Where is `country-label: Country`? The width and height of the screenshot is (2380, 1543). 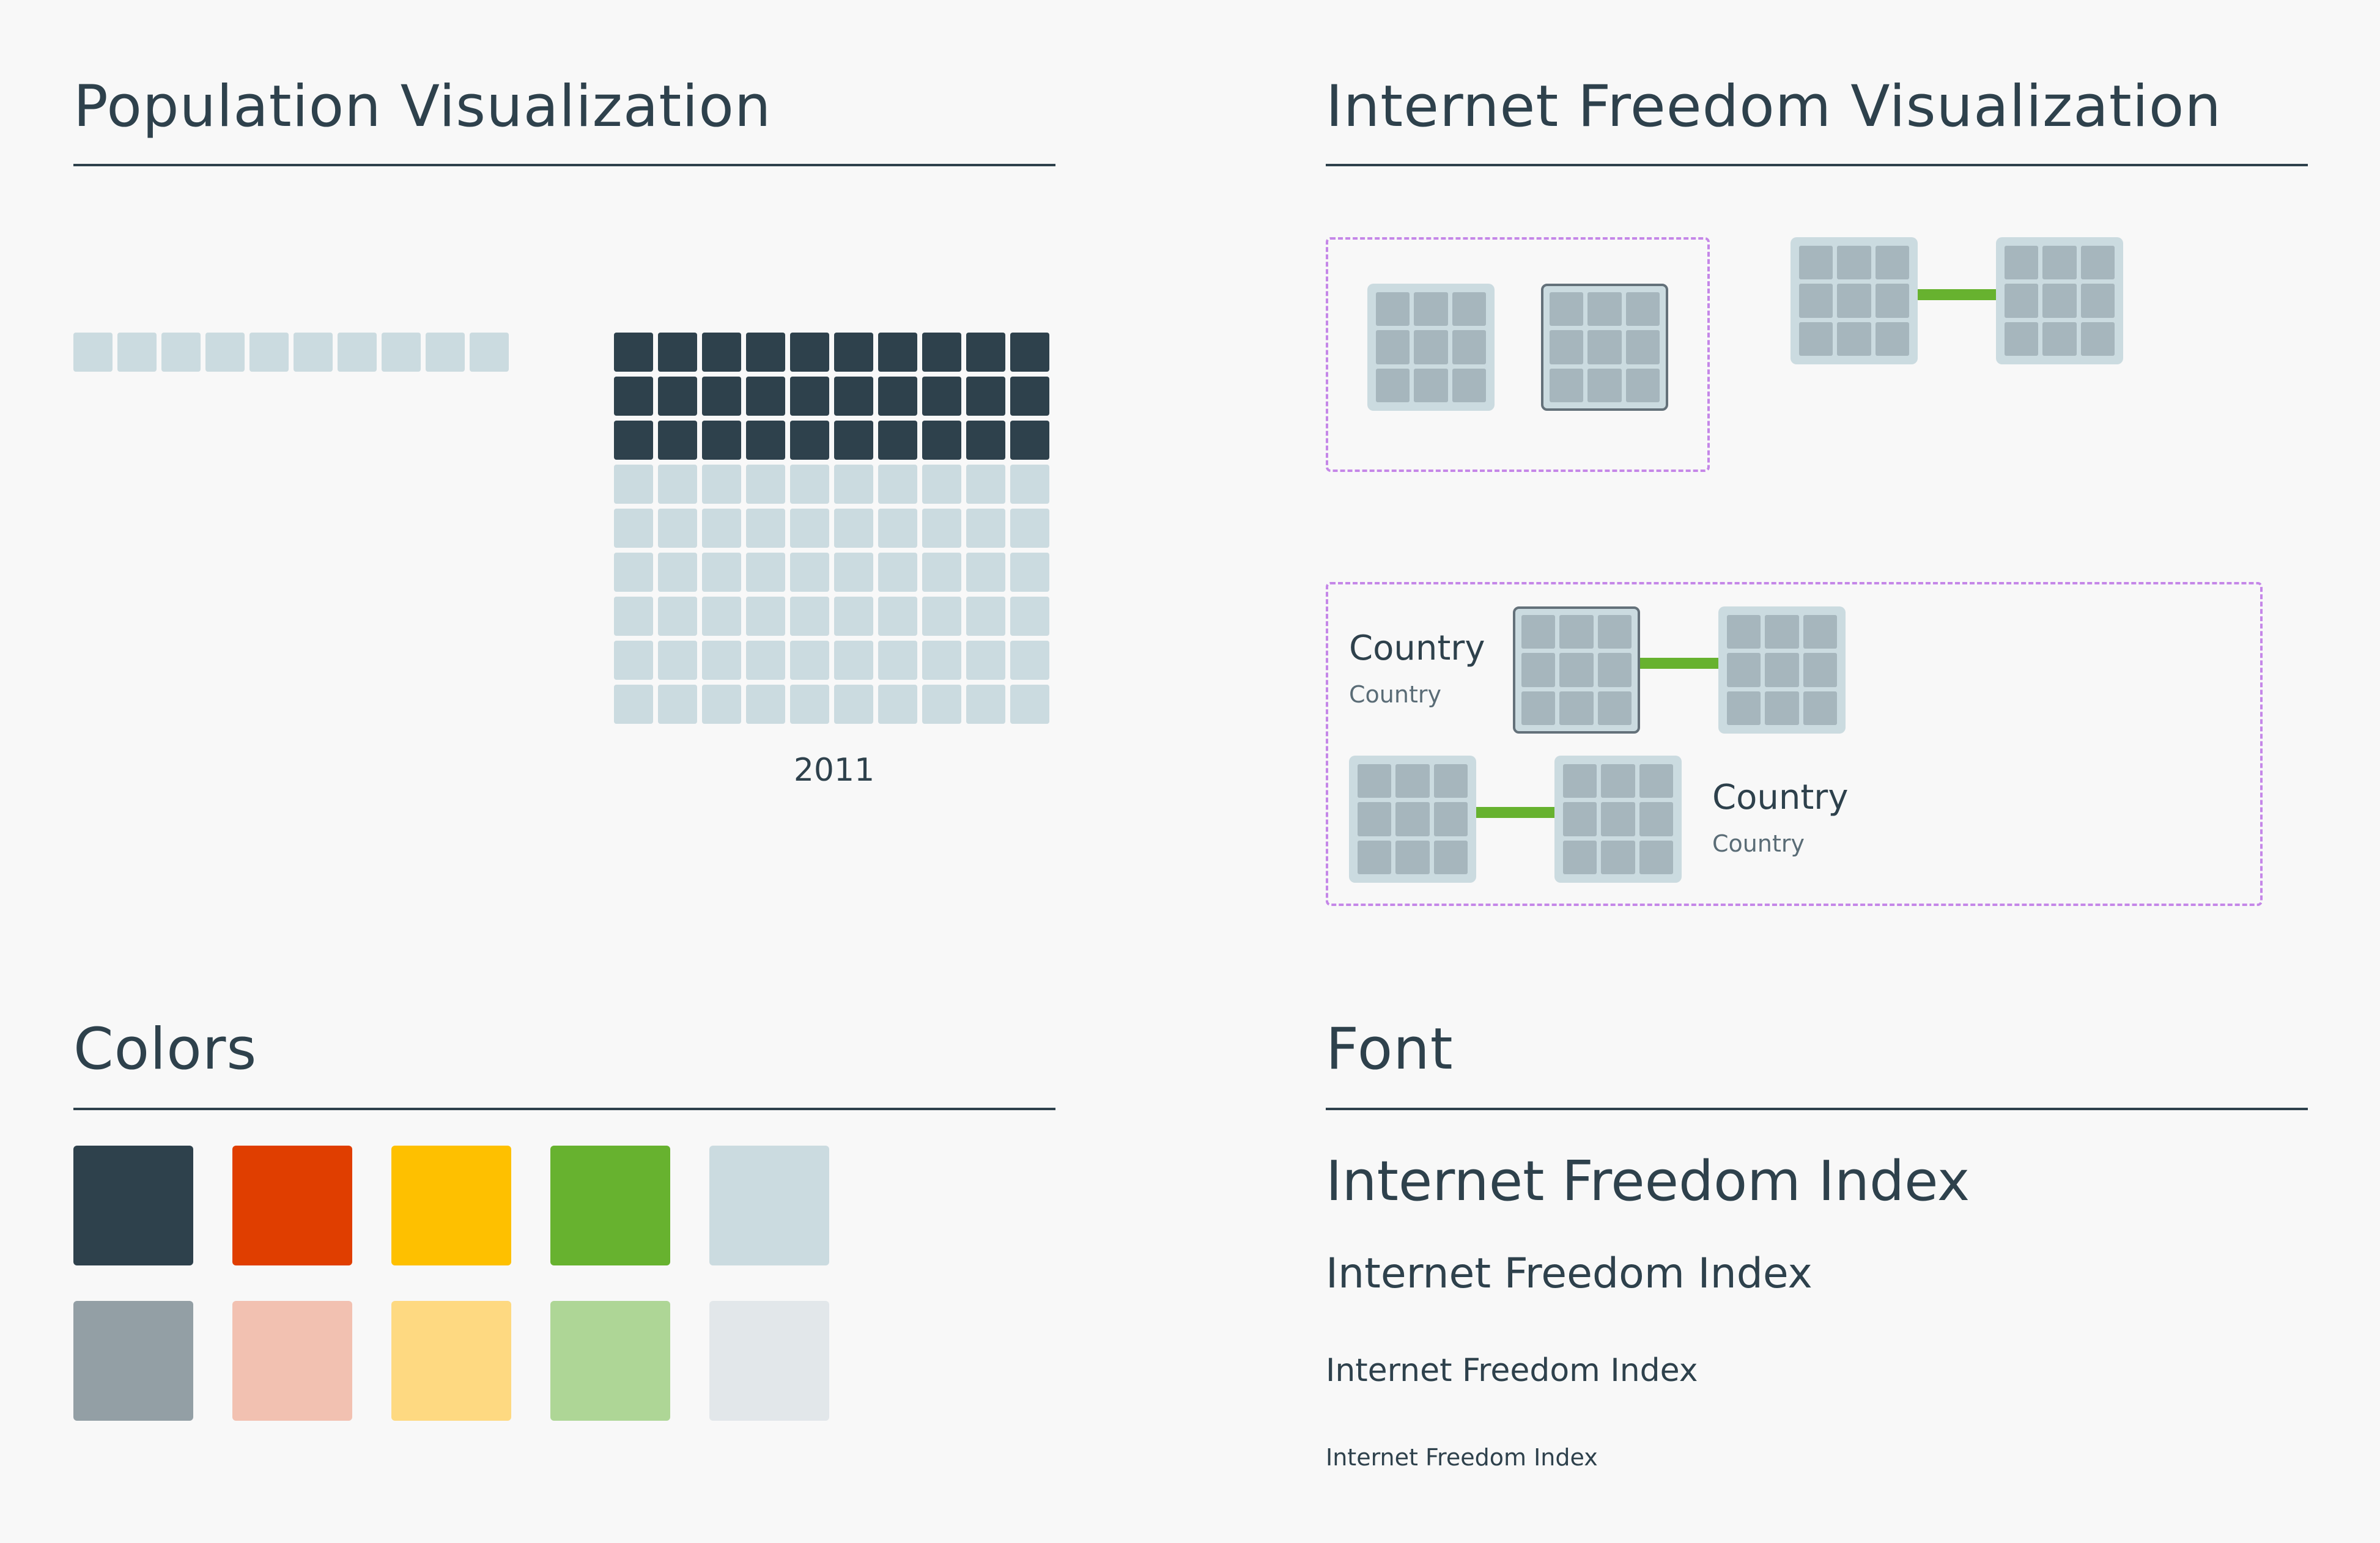 country-label: Country is located at coordinates (1417, 648).